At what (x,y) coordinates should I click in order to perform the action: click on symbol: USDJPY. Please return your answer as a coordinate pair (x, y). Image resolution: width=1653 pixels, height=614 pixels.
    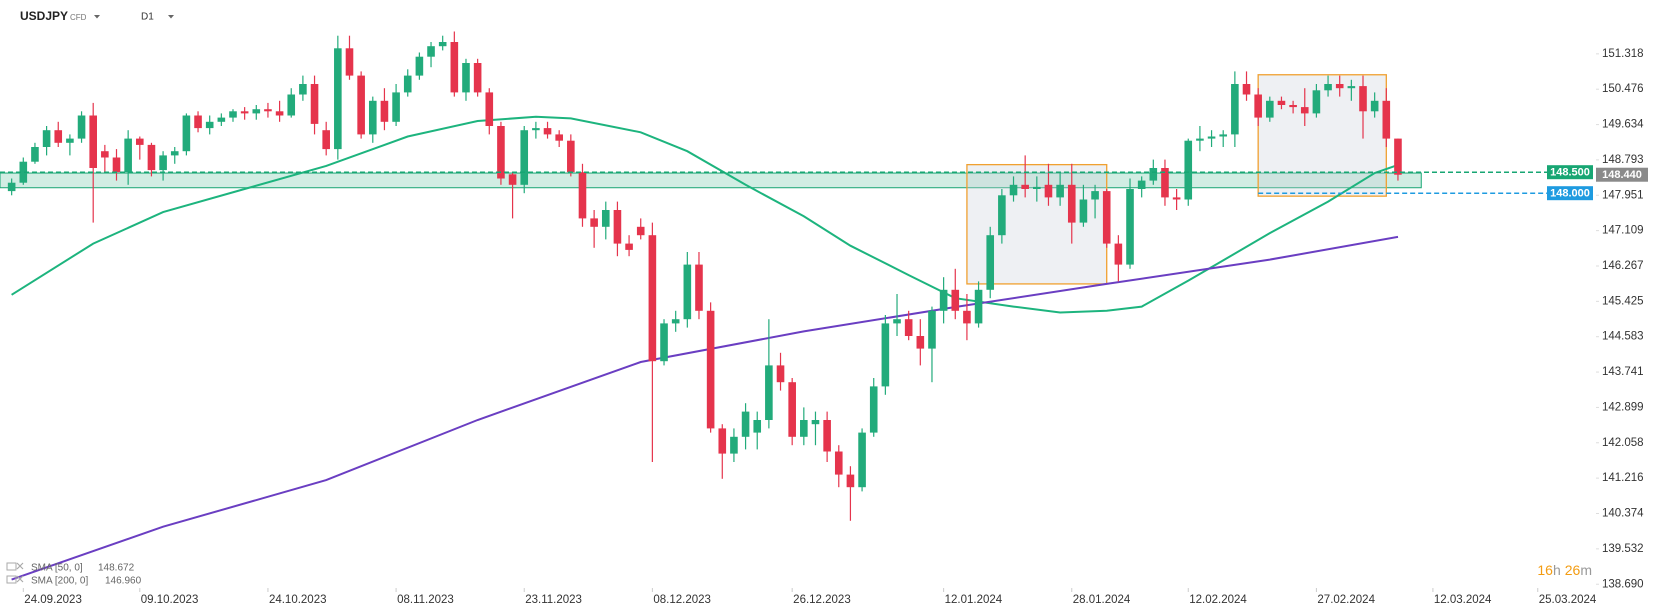
    Looking at the image, I should click on (44, 16).